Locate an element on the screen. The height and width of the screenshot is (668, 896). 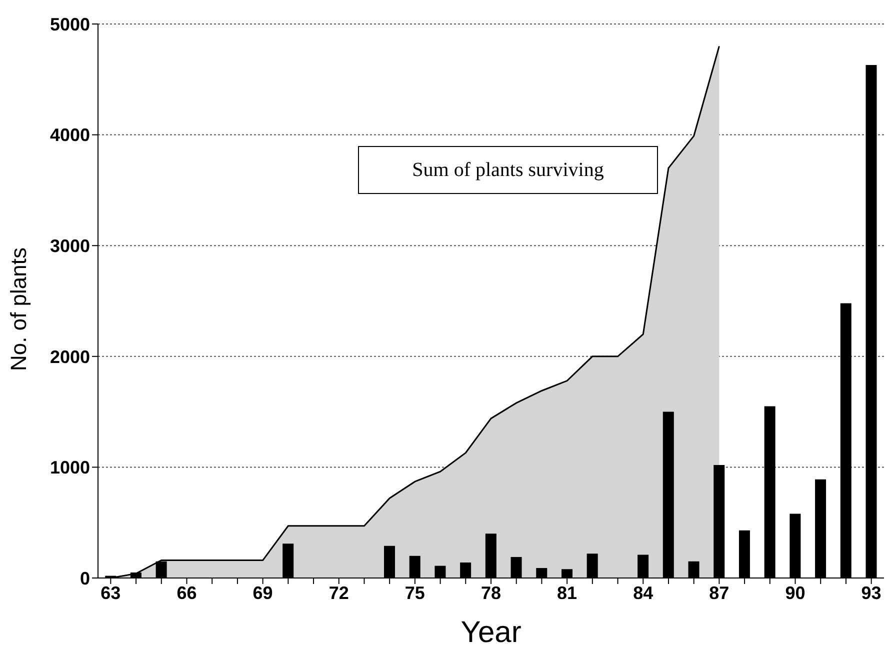
x-tick-label: 93 is located at coordinates (871, 592).